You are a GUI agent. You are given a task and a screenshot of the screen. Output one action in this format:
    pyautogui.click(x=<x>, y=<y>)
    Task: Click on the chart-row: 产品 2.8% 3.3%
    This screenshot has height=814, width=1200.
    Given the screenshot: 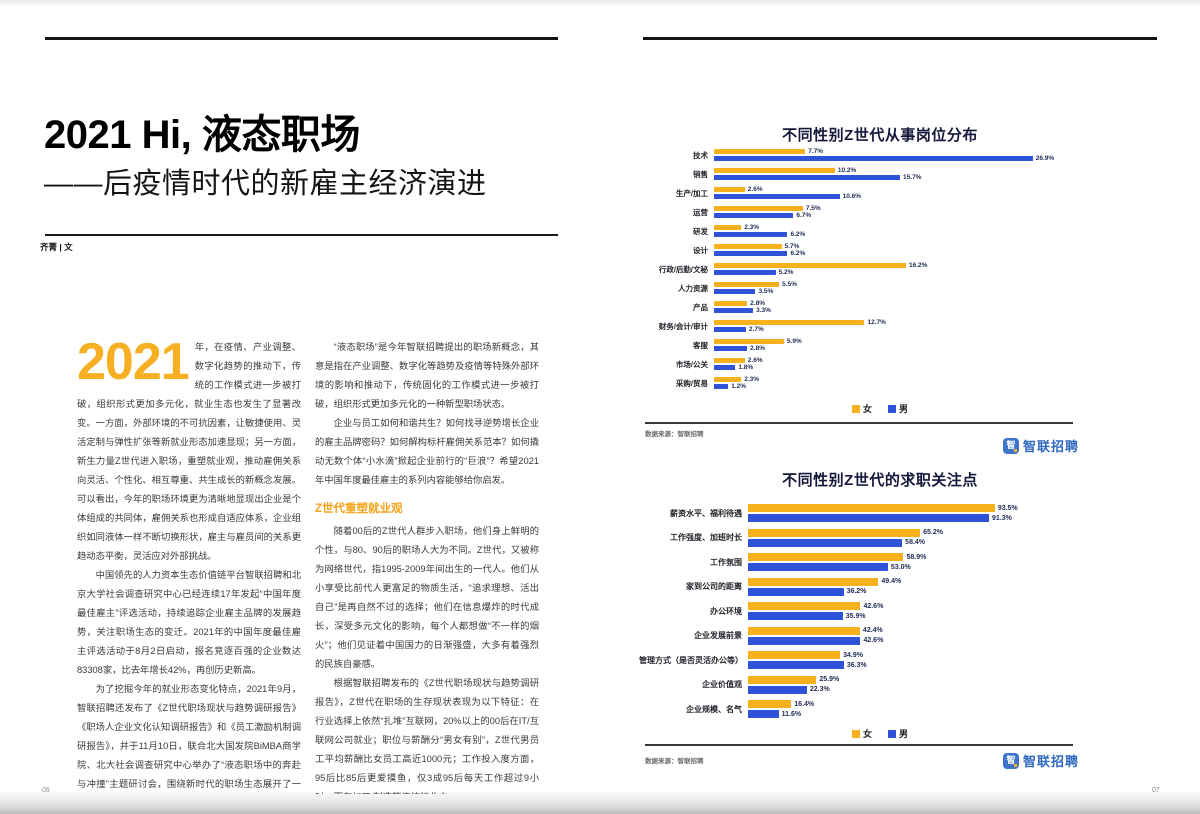 What is the action you would take?
    pyautogui.click(x=846, y=307)
    